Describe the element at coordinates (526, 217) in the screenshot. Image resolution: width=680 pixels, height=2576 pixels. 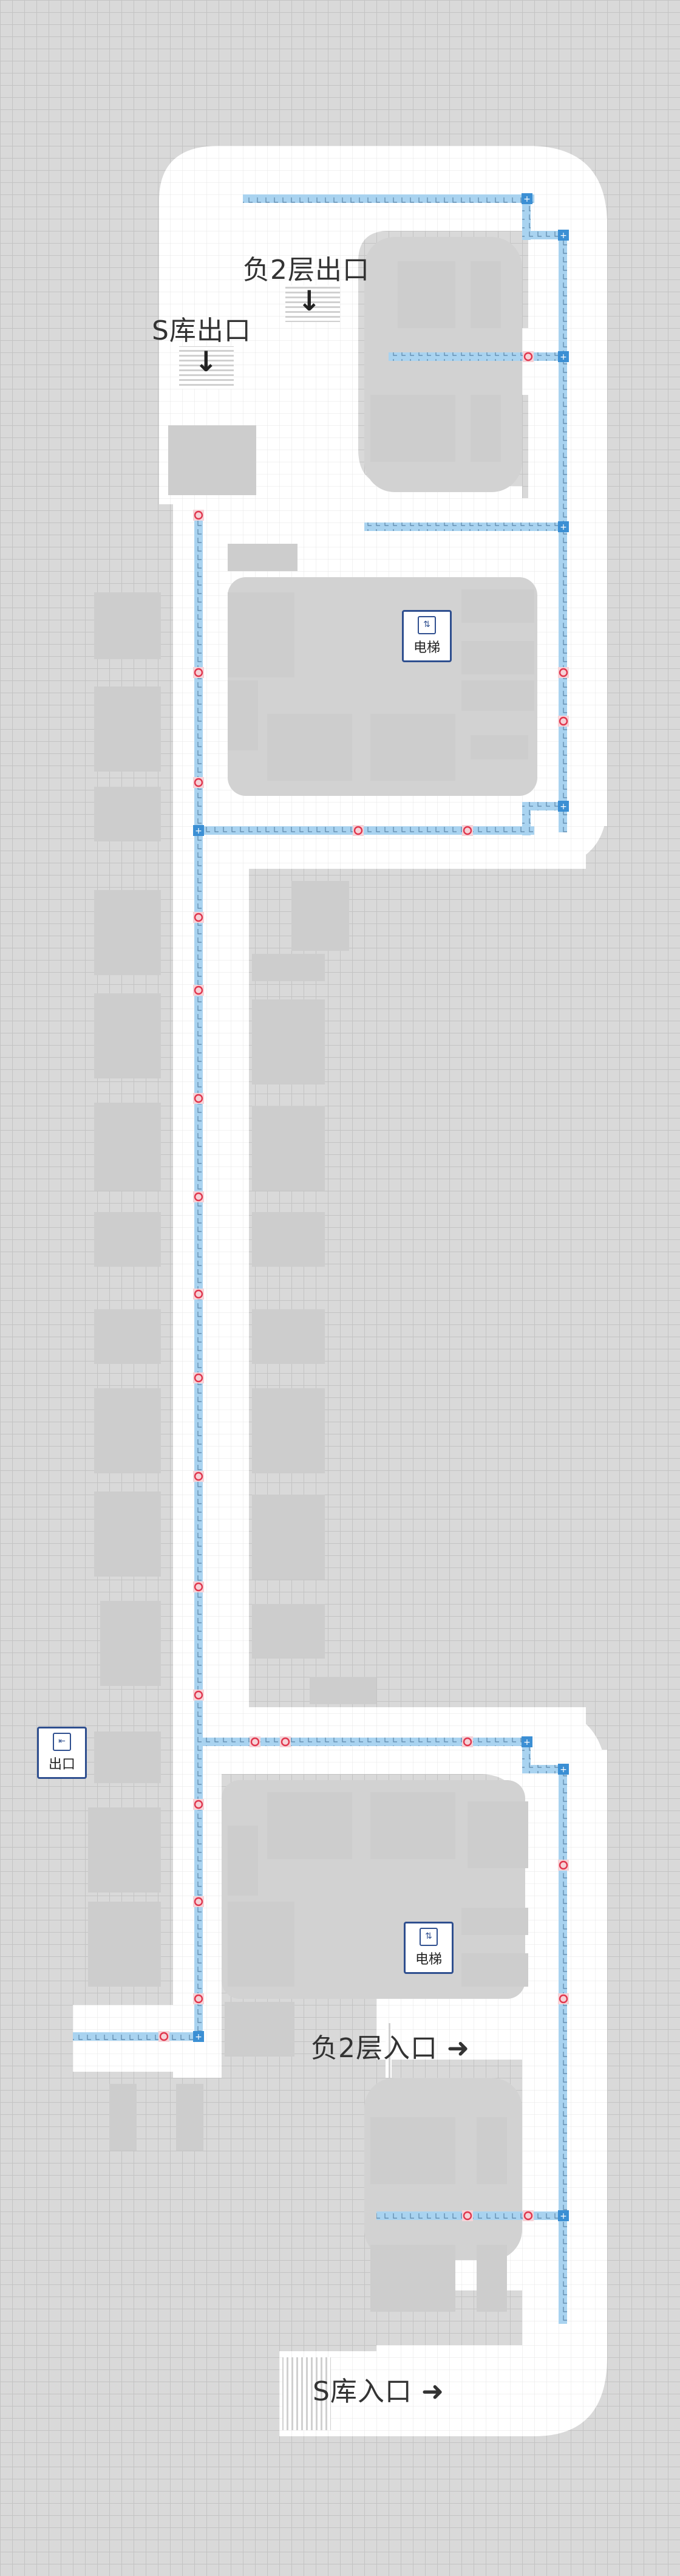
I see `lane-top-right` at that location.